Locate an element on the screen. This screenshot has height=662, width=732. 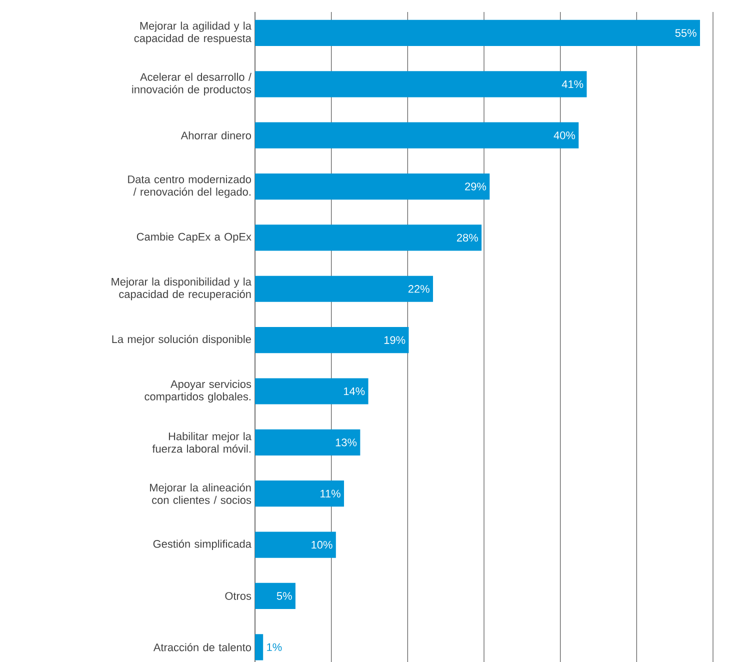
y-tick-label: La mejor solución disponible is located at coordinates (181, 340).